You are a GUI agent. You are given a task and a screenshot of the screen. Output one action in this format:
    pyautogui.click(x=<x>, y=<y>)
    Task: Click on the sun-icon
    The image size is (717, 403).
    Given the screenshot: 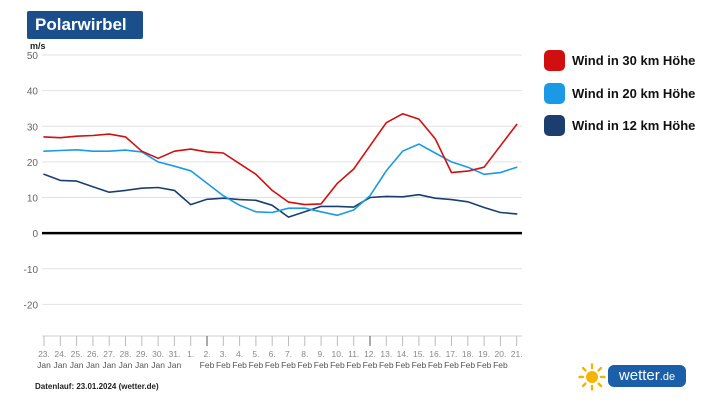 What is the action you would take?
    pyautogui.click(x=592, y=377)
    